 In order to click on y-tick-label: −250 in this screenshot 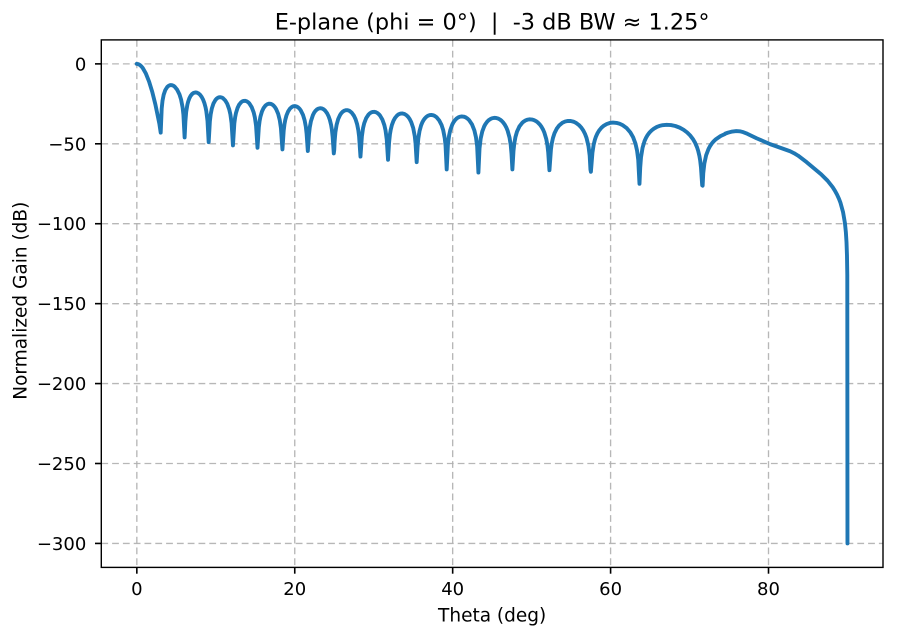, I will do `click(61, 464)`.